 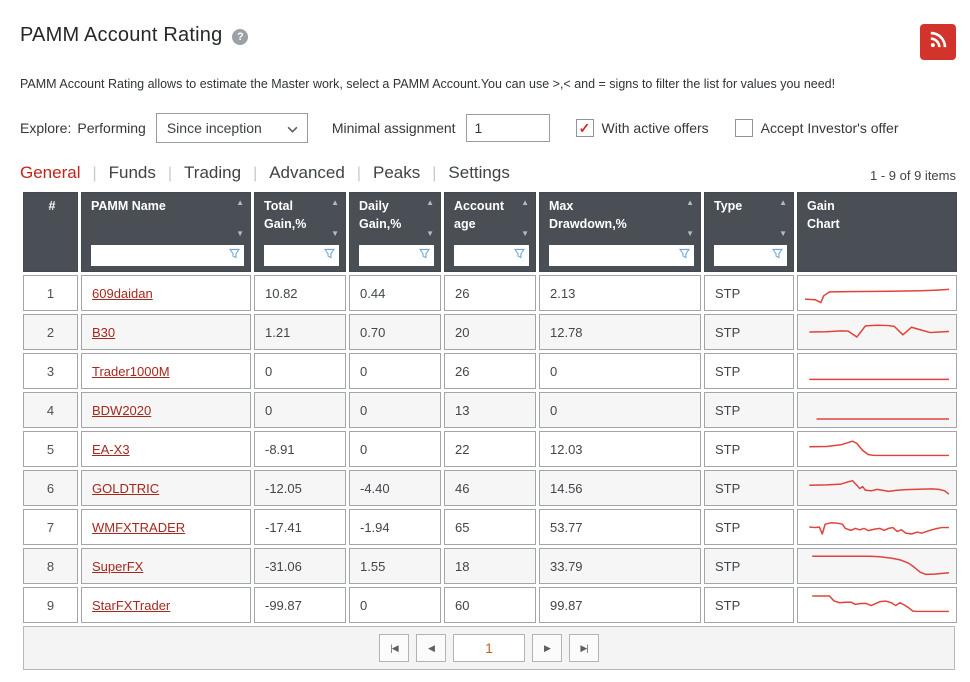 I want to click on with-active-offers-checkbox: With active offers, so click(x=642, y=128).